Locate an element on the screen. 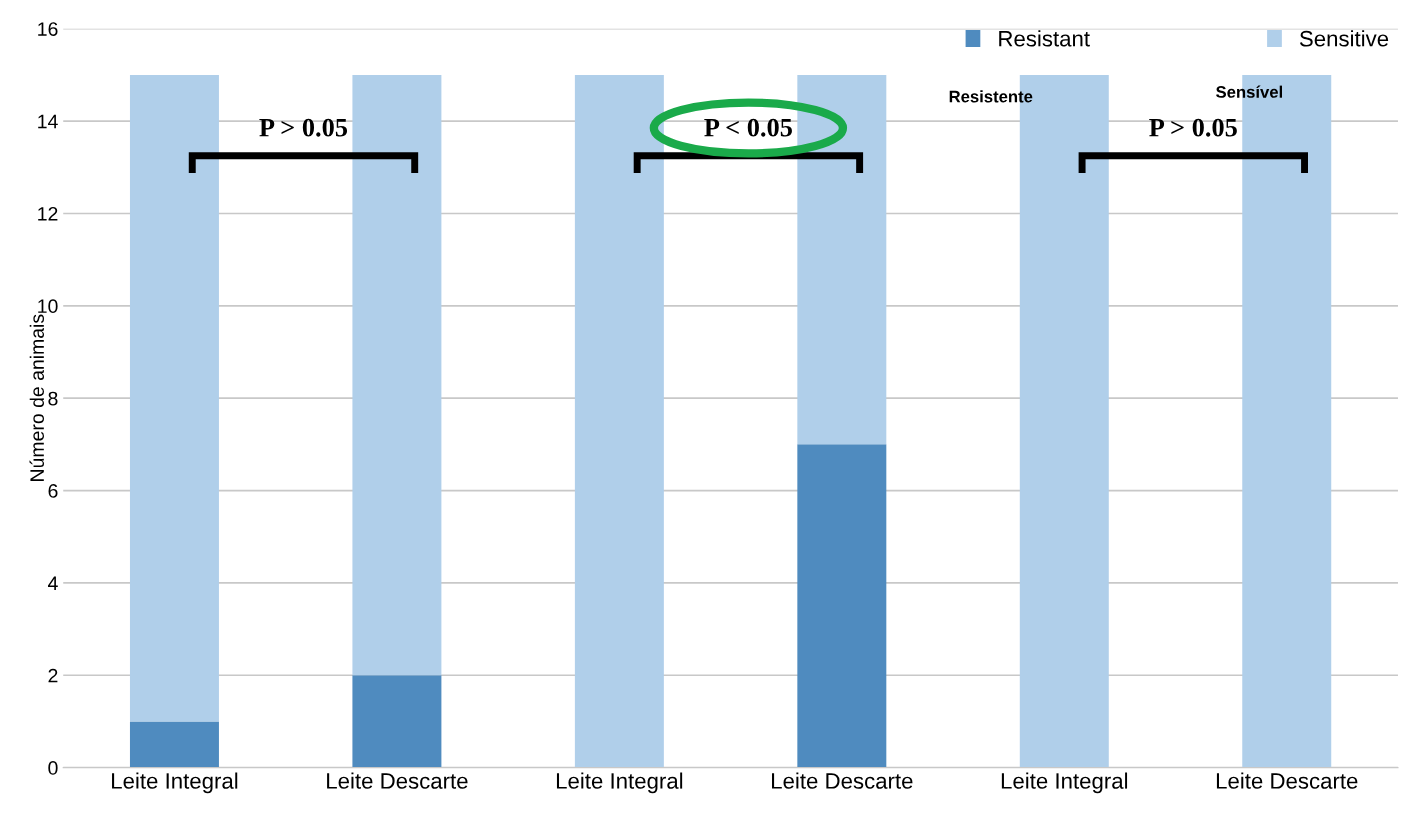 The width and height of the screenshot is (1405, 821). y-tick-label: 8 is located at coordinates (53, 398).